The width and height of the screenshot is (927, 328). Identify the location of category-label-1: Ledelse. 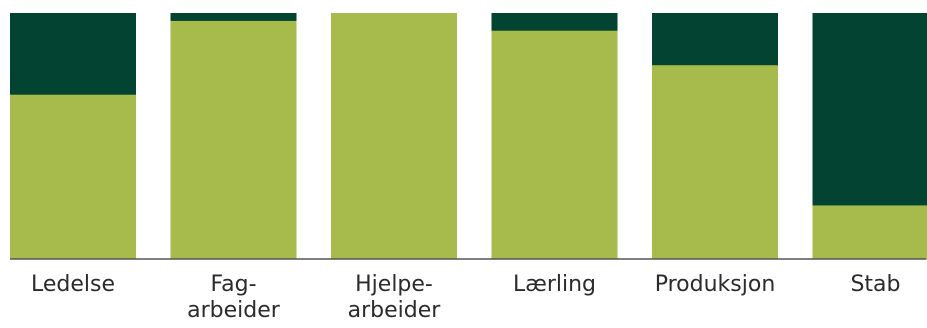
(72, 284).